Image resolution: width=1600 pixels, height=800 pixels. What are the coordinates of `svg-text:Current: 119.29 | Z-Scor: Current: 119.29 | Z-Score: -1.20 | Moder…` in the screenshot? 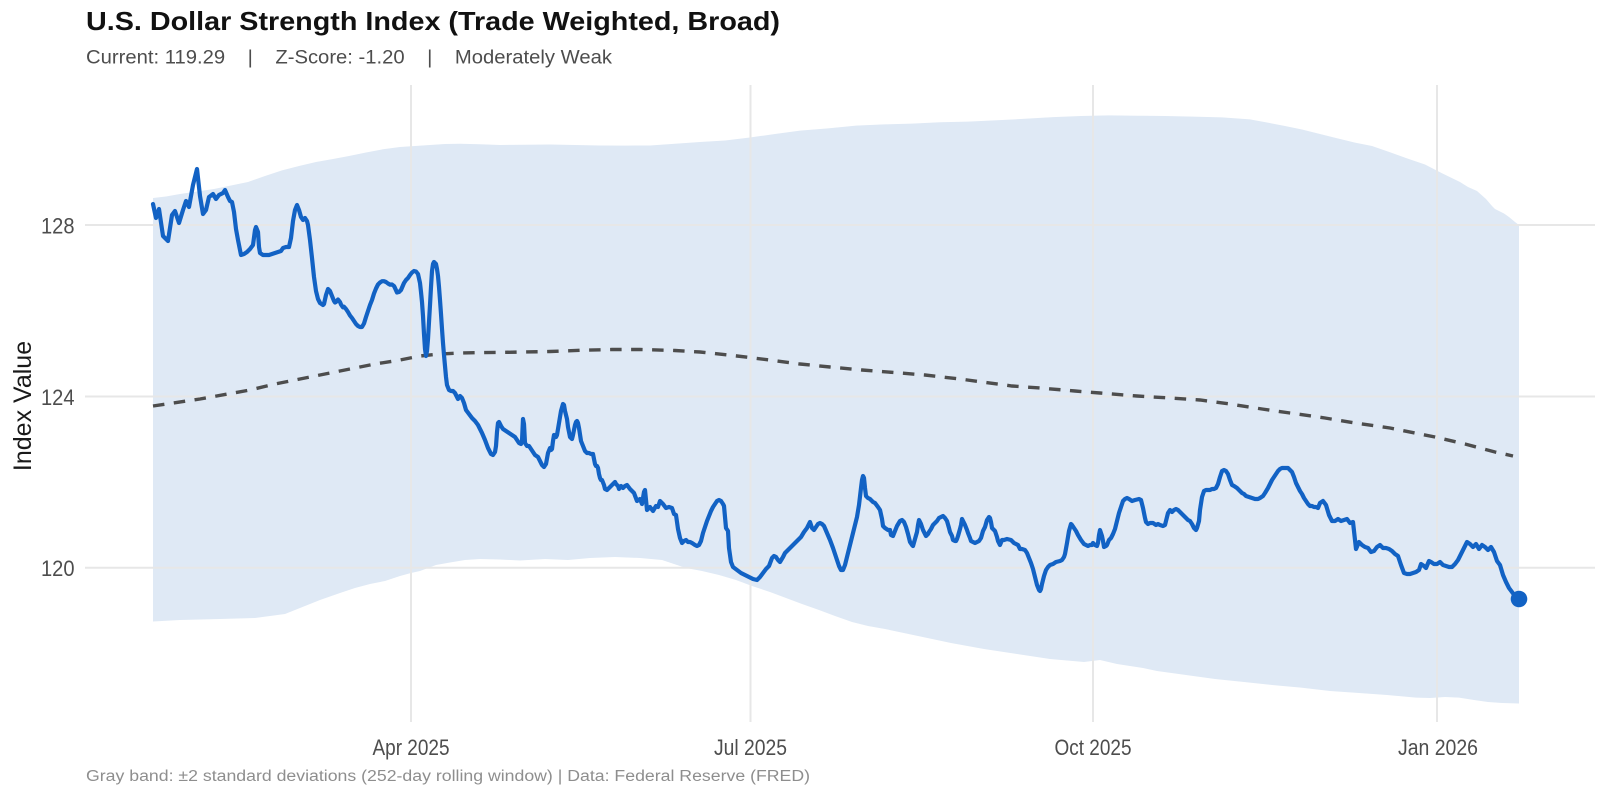 It's located at (349, 58).